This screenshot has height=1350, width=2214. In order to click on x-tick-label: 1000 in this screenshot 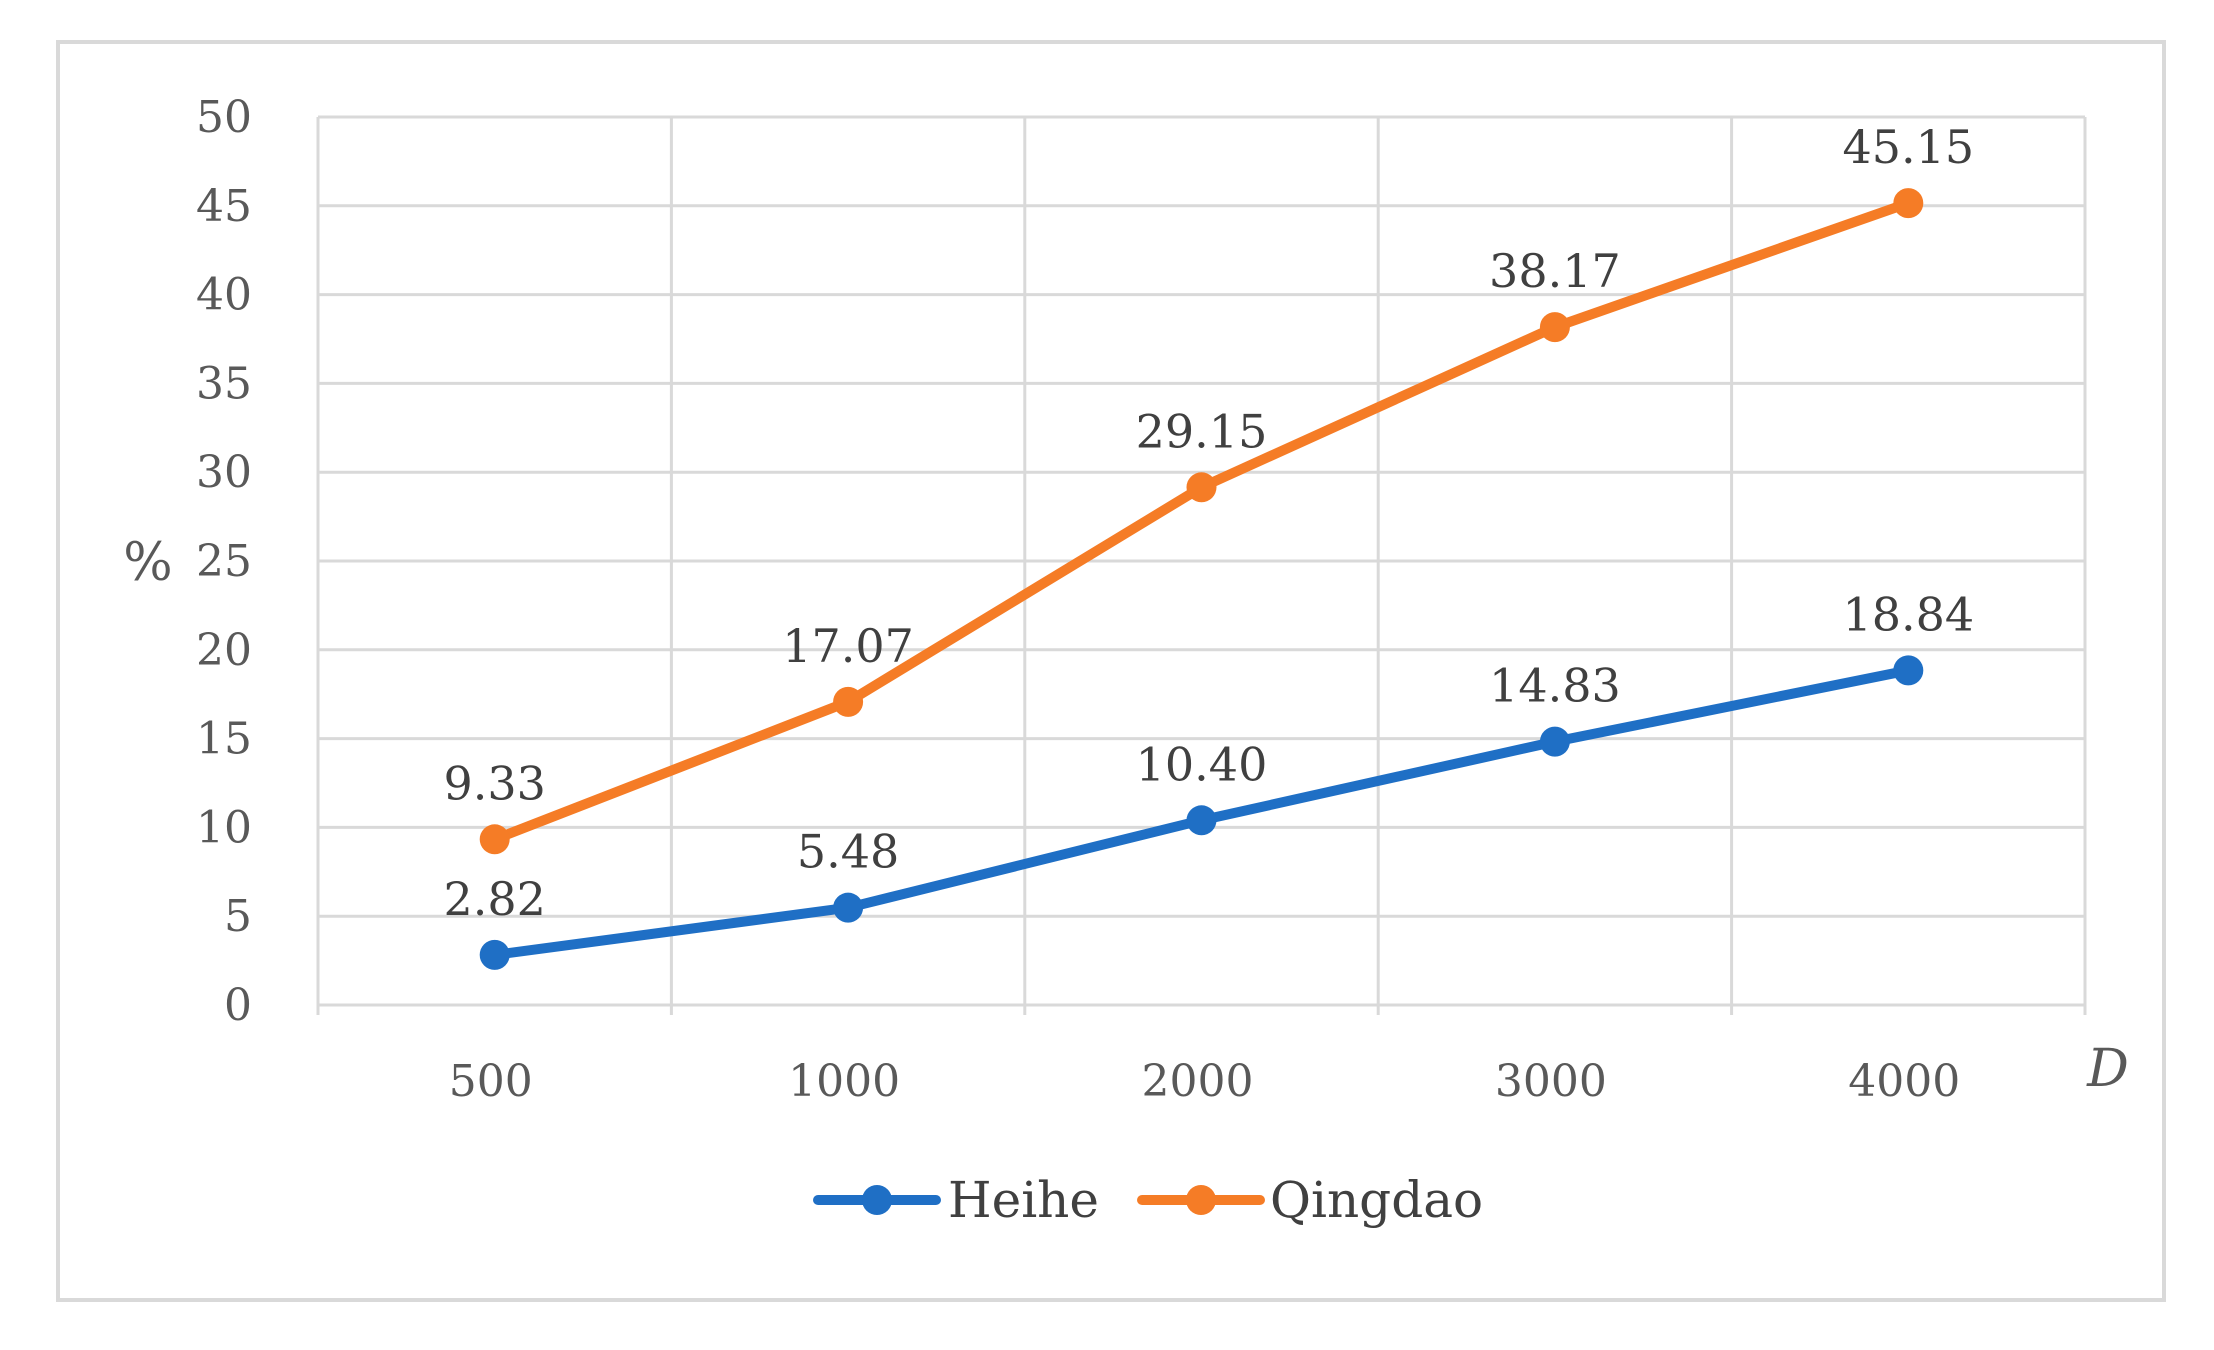, I will do `click(844, 1081)`.